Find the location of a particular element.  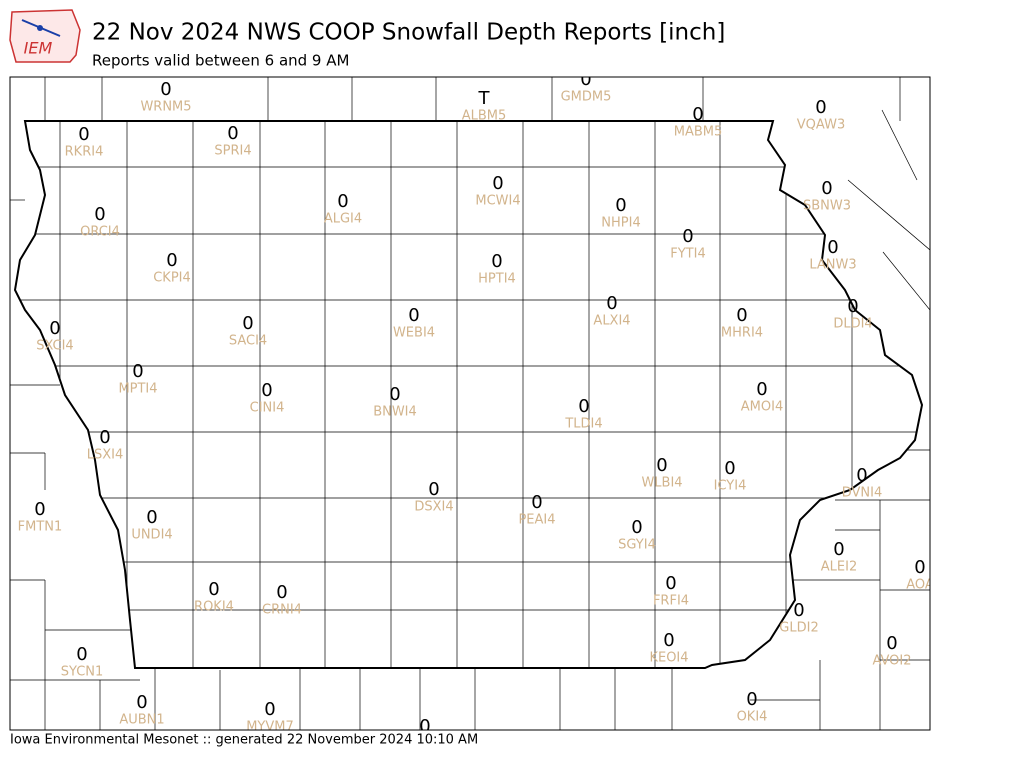

station-id: AVOI2 is located at coordinates (891, 661).